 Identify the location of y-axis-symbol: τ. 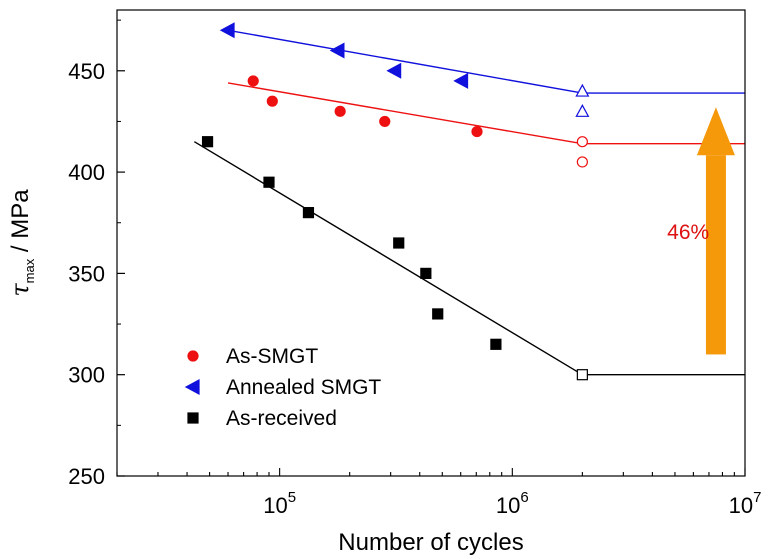
(20, 290).